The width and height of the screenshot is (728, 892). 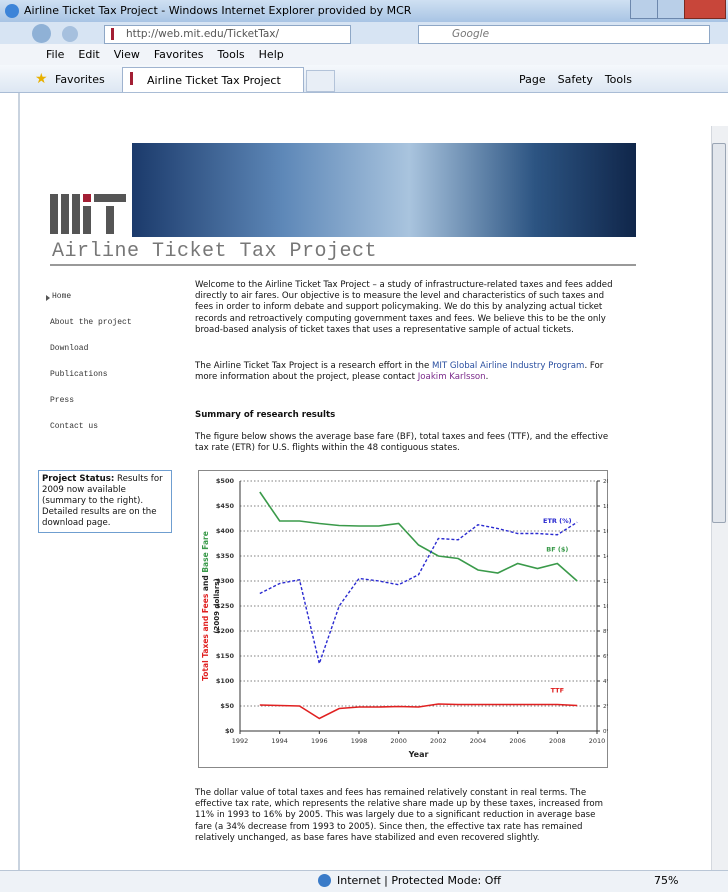 I want to click on ie-icon, so click(x=12, y=11).